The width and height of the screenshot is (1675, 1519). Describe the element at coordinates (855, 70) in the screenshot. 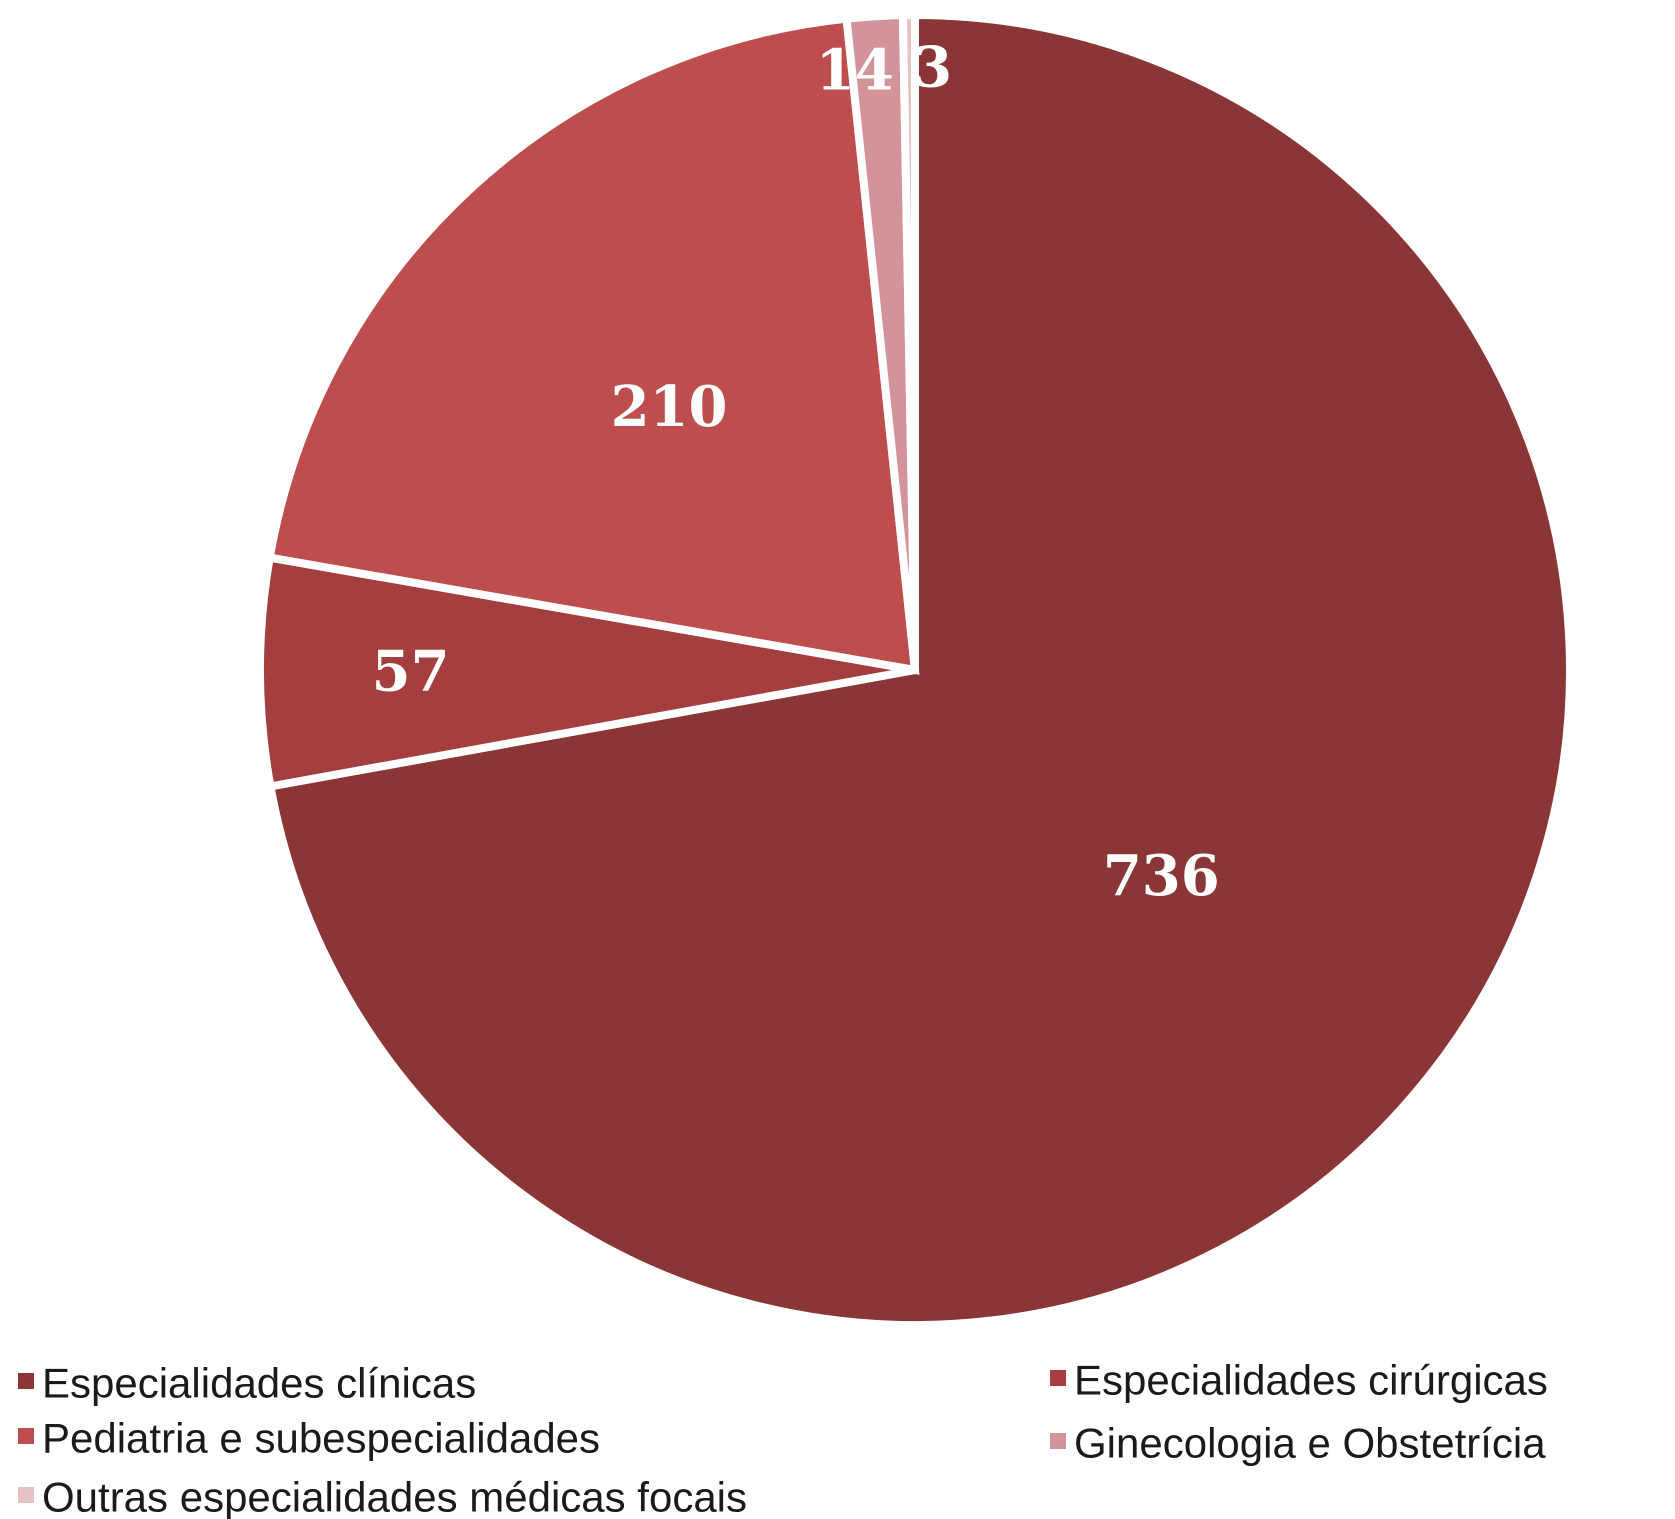

I see `data-label-4: 14` at that location.